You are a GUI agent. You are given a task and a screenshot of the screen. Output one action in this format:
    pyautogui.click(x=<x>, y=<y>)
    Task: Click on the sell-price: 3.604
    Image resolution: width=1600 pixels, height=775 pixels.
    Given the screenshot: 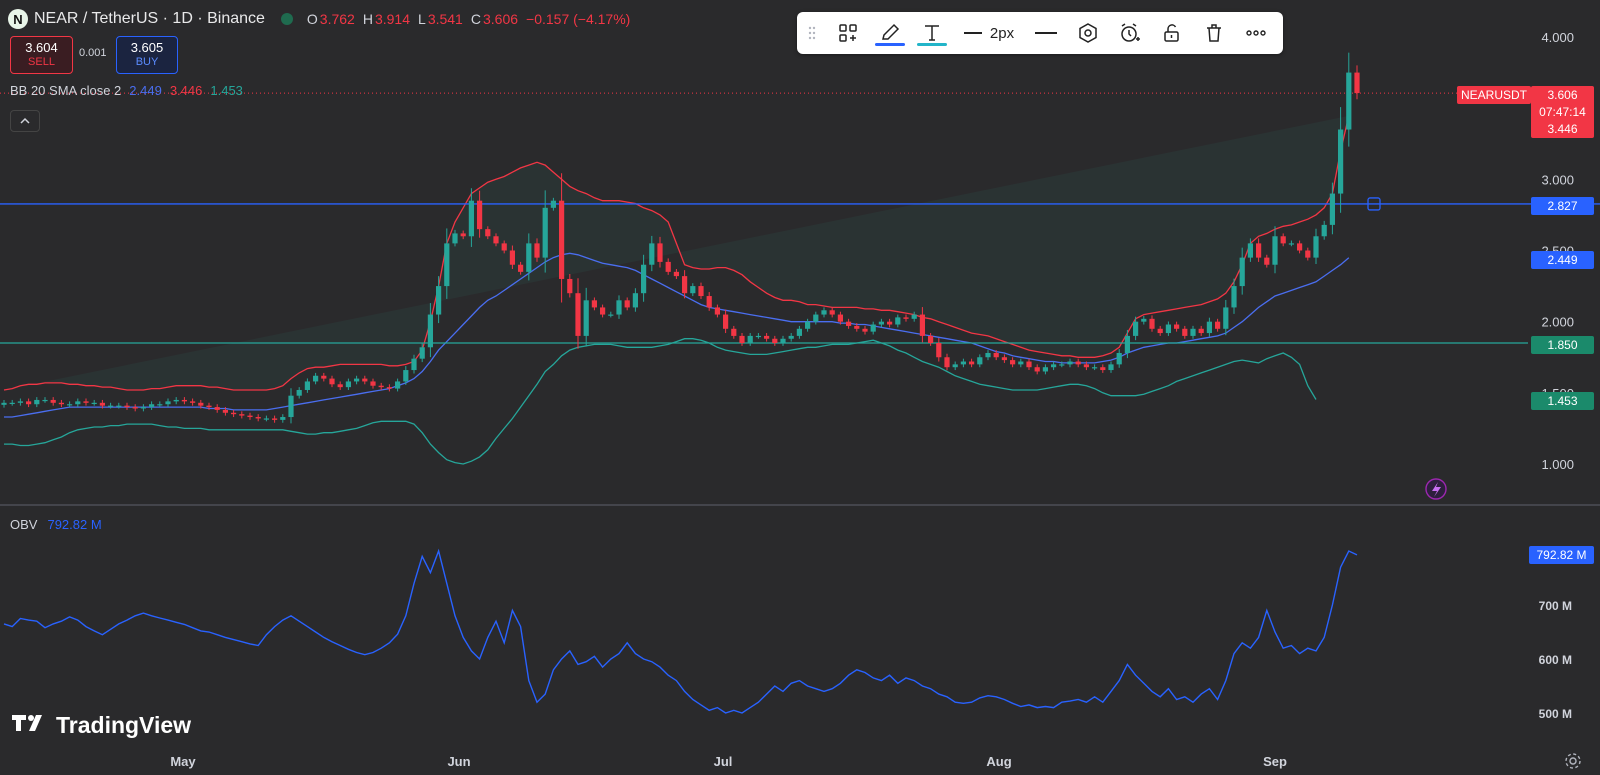 What is the action you would take?
    pyautogui.click(x=41, y=47)
    